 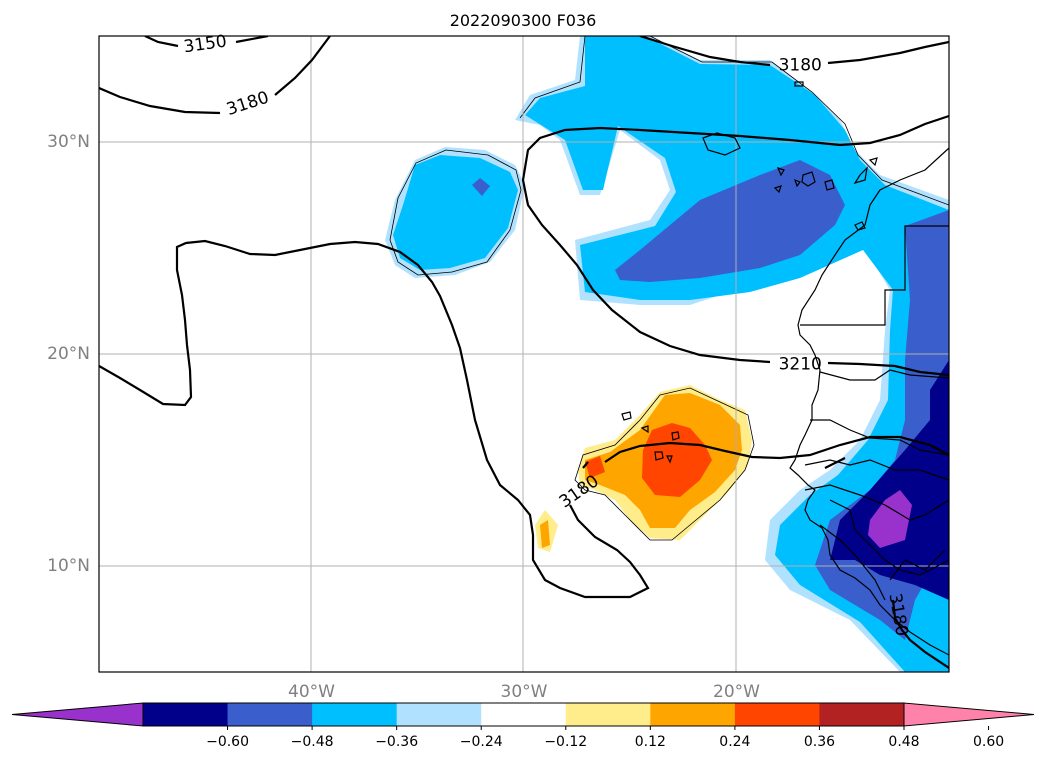 I want to click on colorbar-frame, so click(x=523, y=714).